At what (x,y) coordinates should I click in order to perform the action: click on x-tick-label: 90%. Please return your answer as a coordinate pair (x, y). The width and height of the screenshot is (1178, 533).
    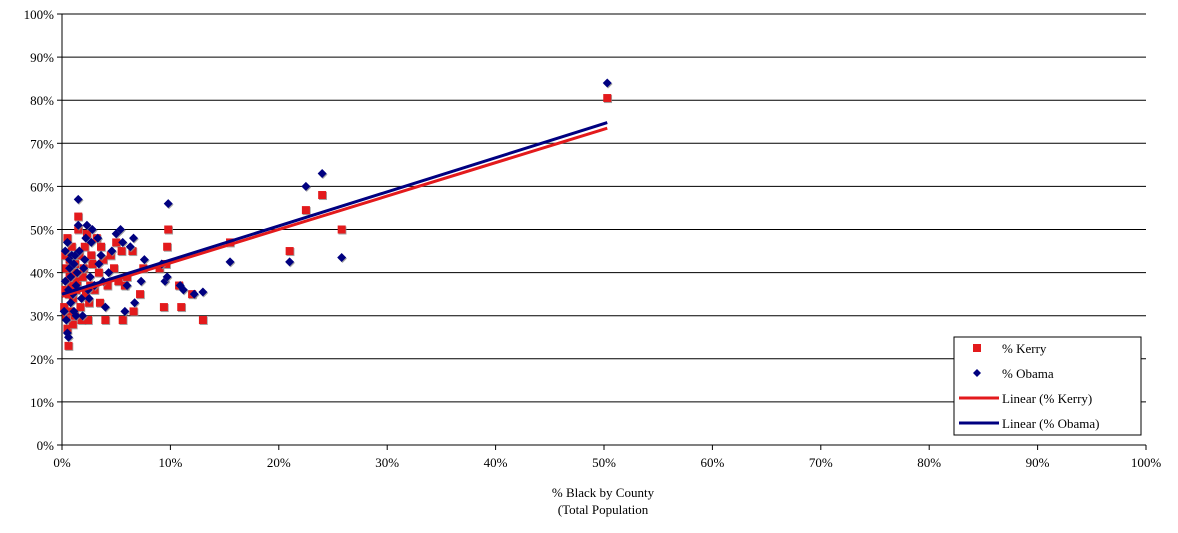
    Looking at the image, I should click on (1038, 462).